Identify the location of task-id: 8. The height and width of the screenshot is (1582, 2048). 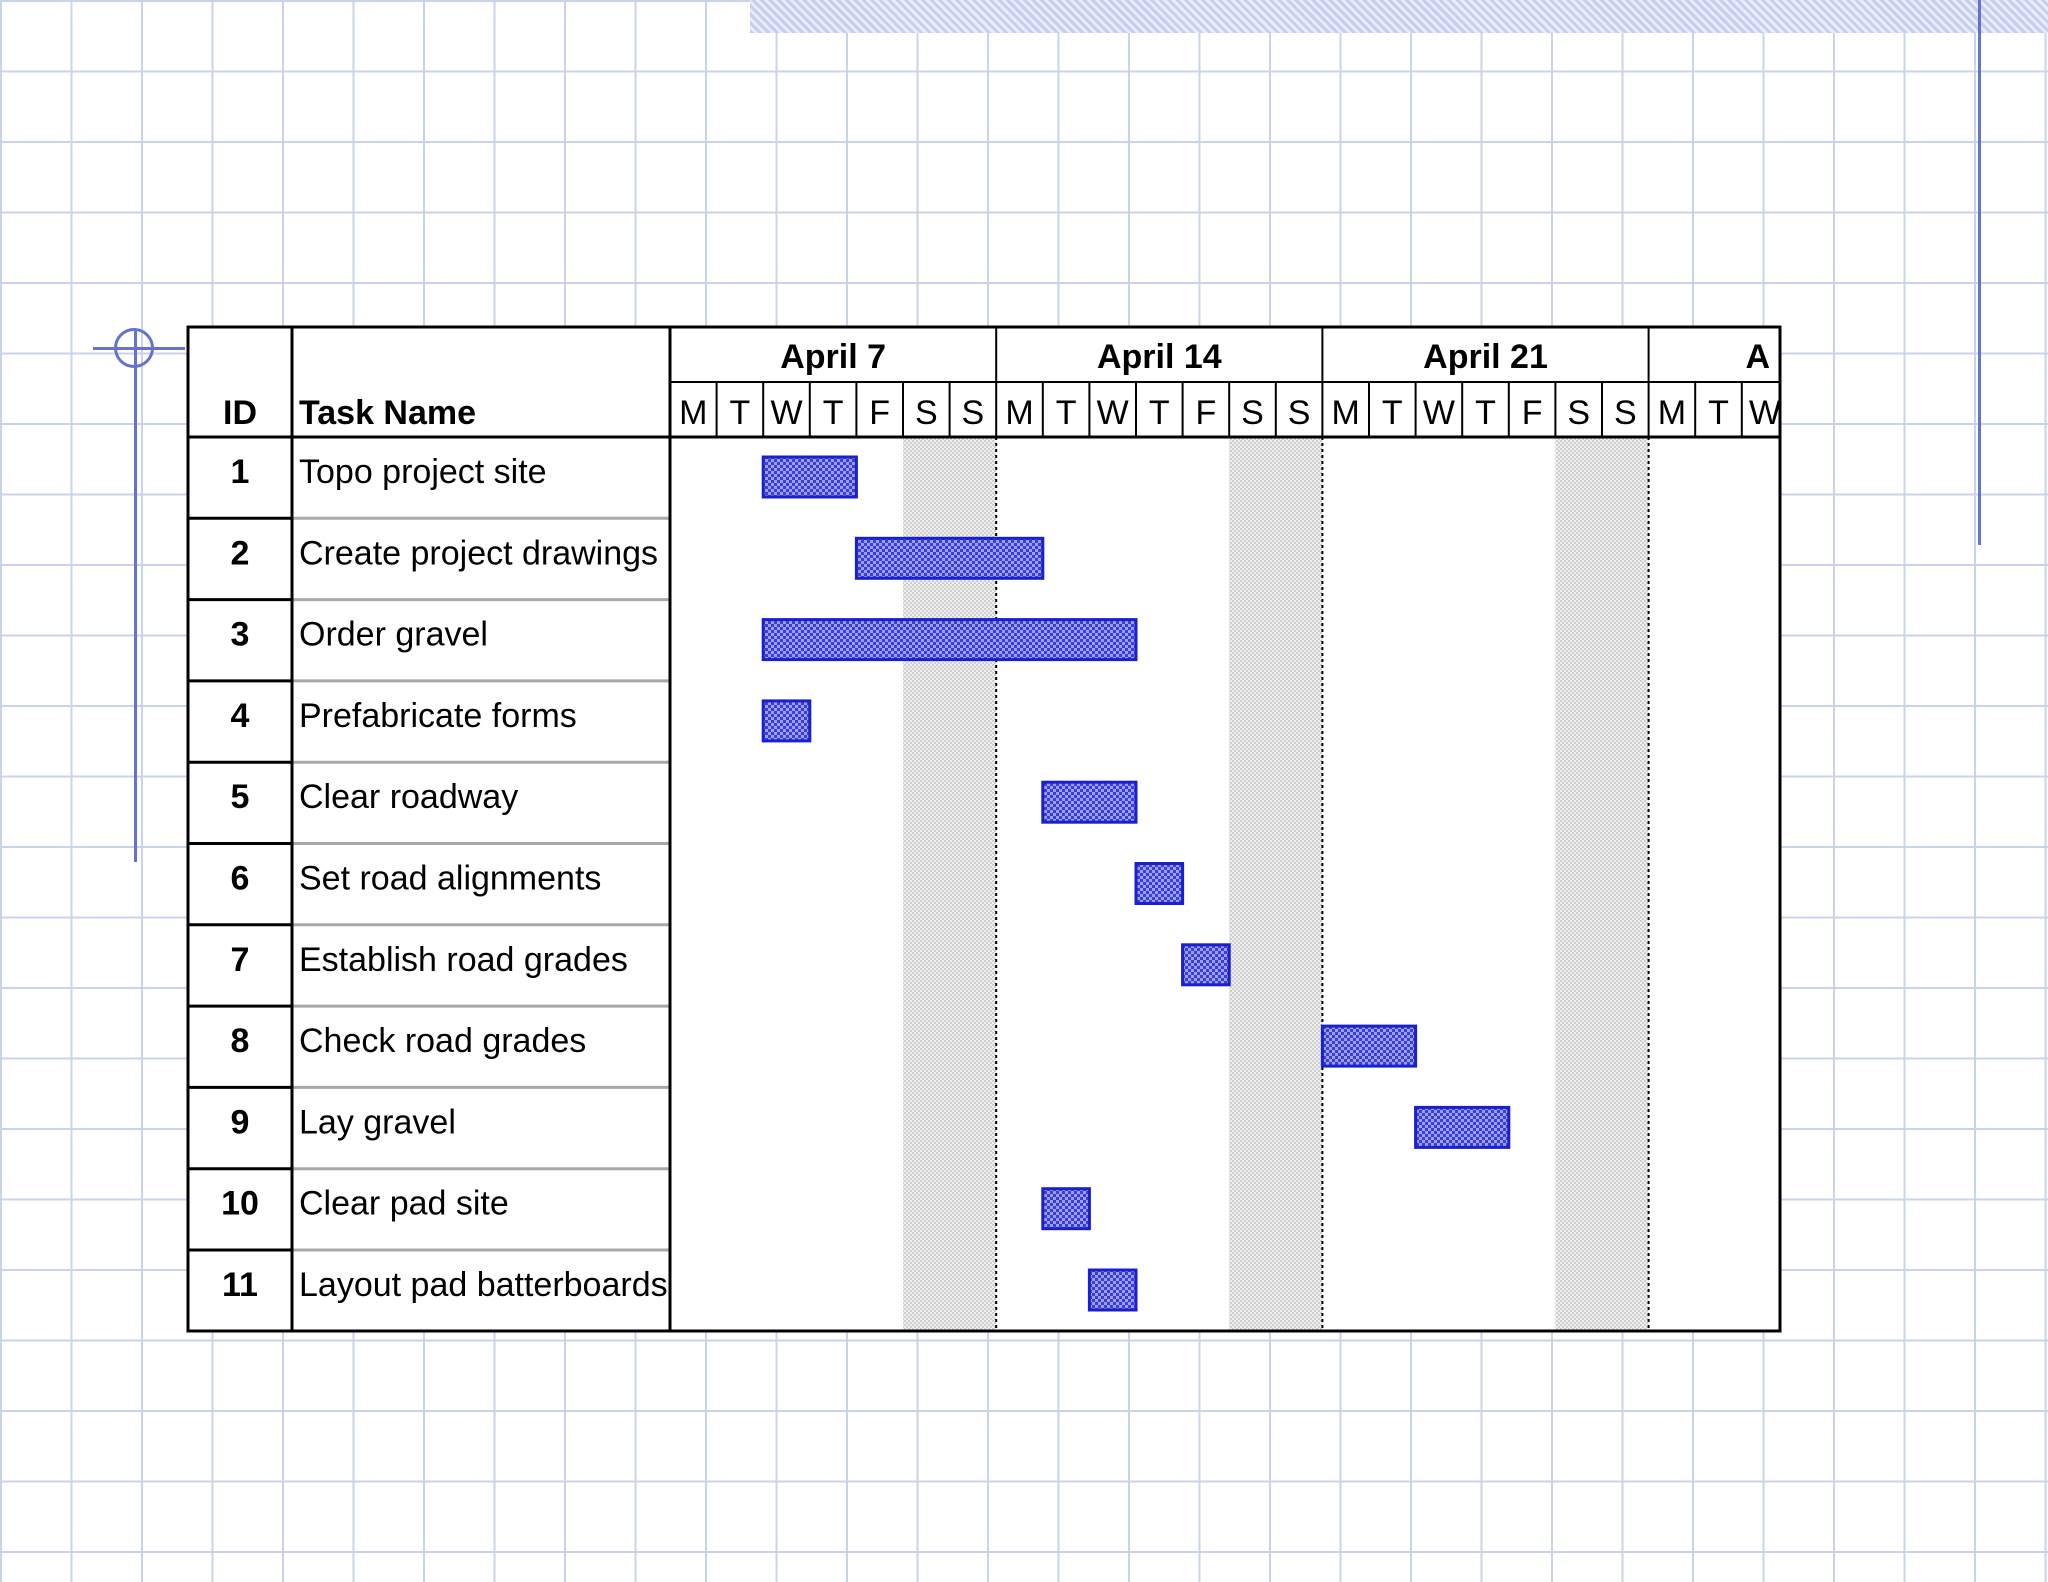
(240, 1041).